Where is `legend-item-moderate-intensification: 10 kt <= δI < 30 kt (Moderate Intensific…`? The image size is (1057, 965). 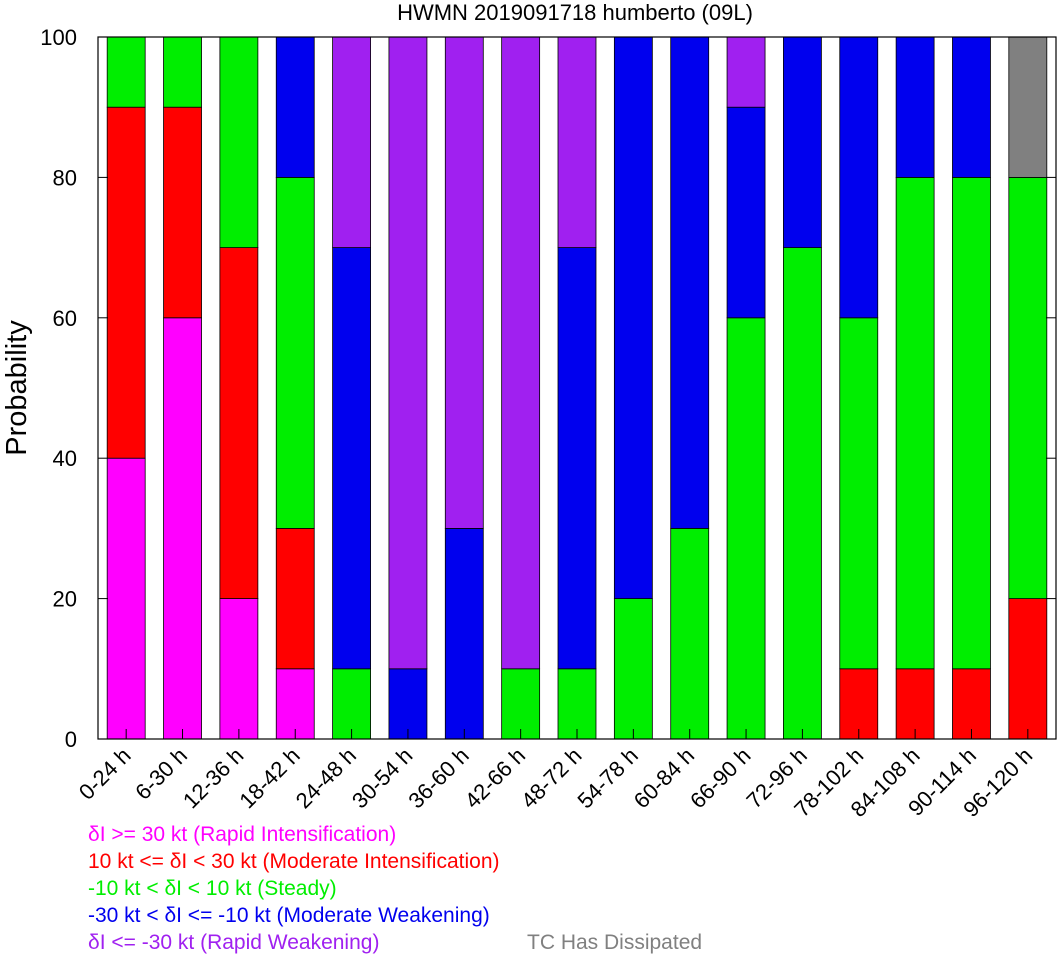
legend-item-moderate-intensification: 10 kt <= δI < 30 kt (Moderate Intensific… is located at coordinates (294, 861).